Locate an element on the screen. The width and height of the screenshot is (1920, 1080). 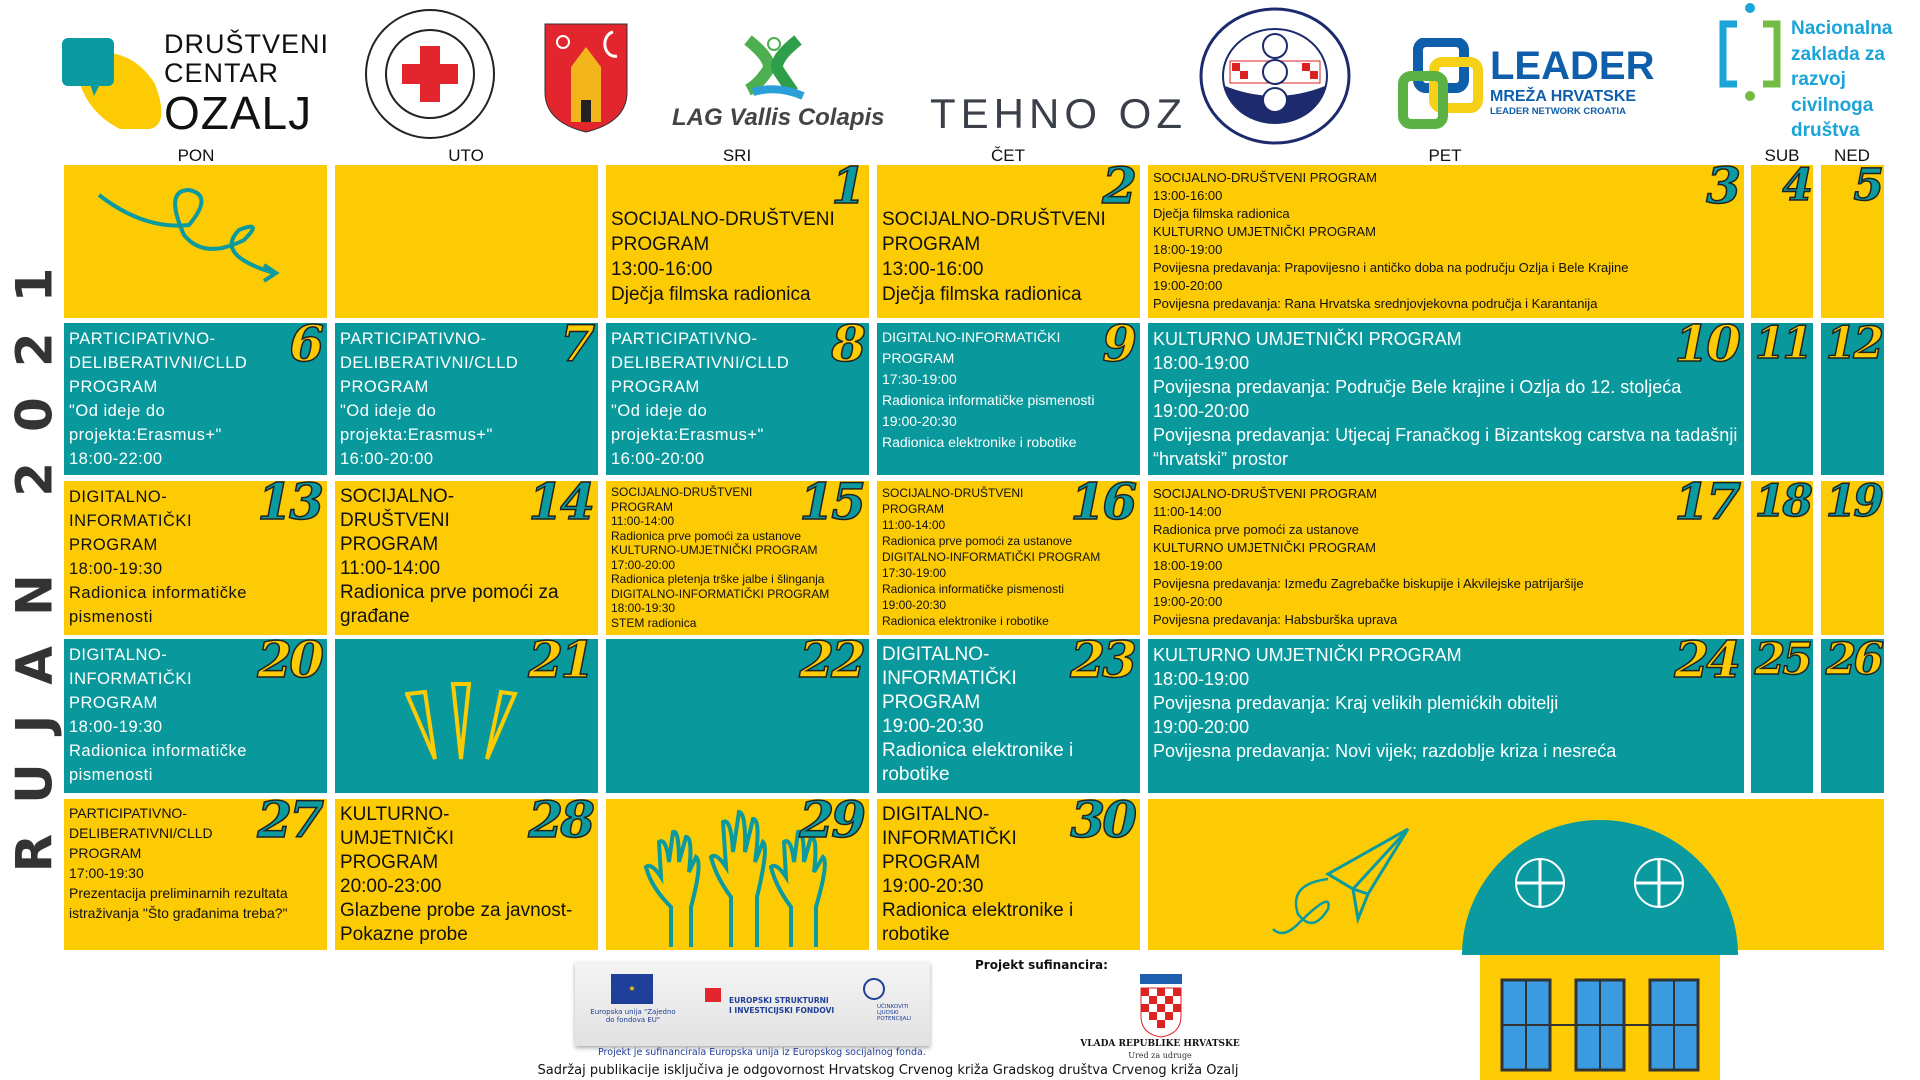
day-number: 16 is located at coordinates (1104, 506).